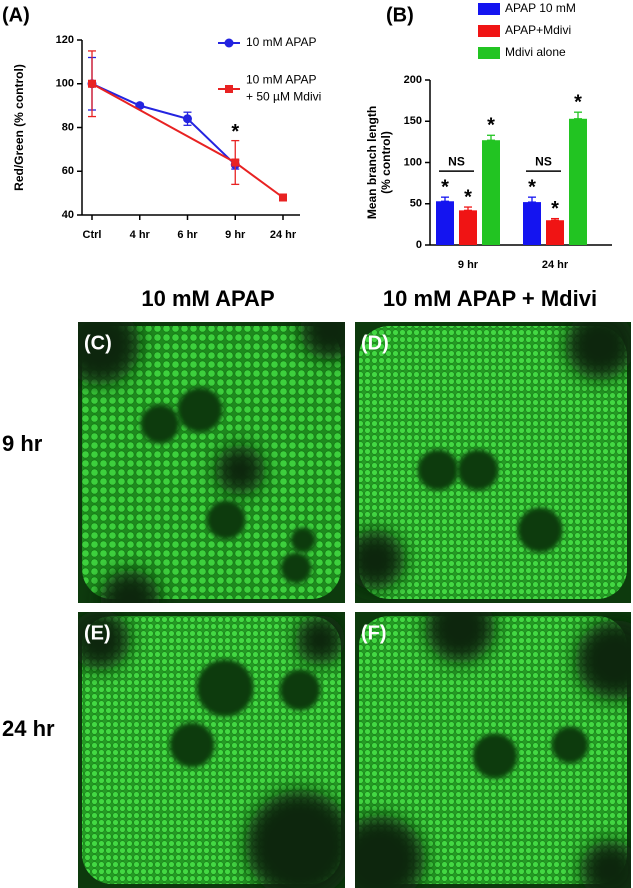  What do you see at coordinates (413, 80) in the screenshot?
I see `y-tick-label: 200` at bounding box center [413, 80].